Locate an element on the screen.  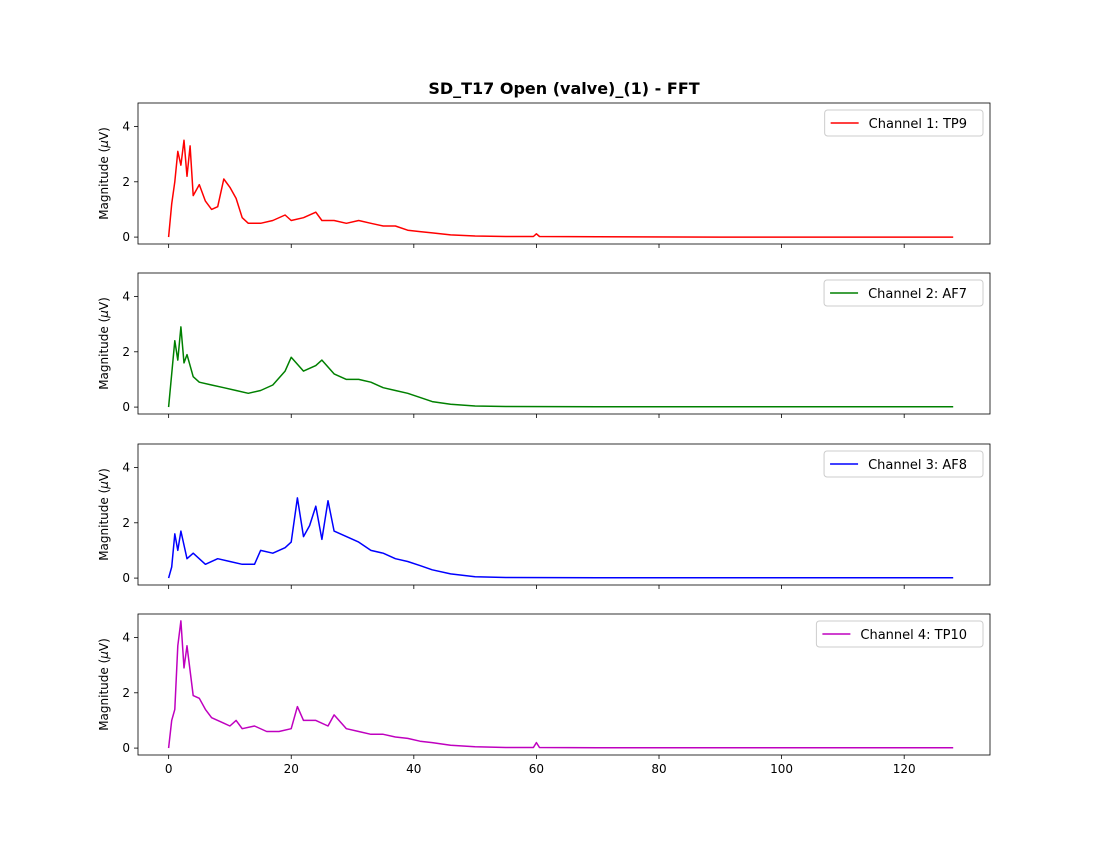
x-tick-label-40: 40 is located at coordinates (413, 769).